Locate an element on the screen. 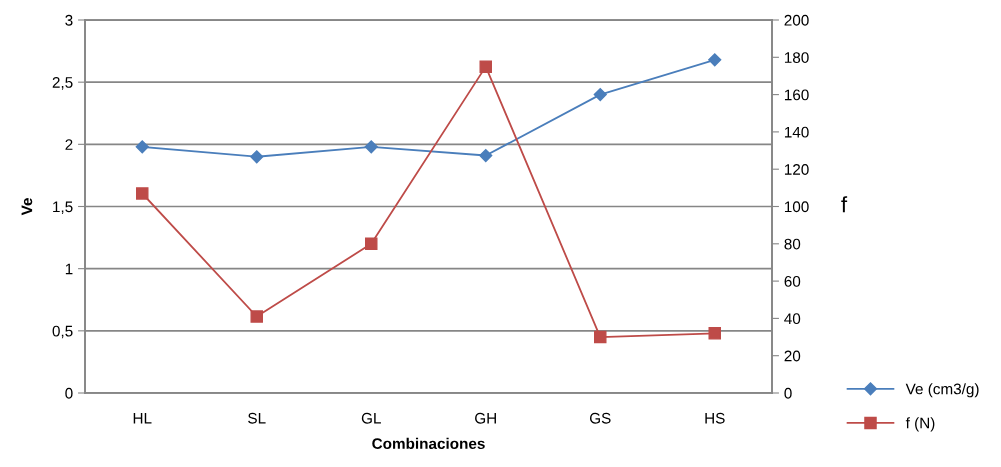  y-tick-label: 2 is located at coordinates (69, 144).